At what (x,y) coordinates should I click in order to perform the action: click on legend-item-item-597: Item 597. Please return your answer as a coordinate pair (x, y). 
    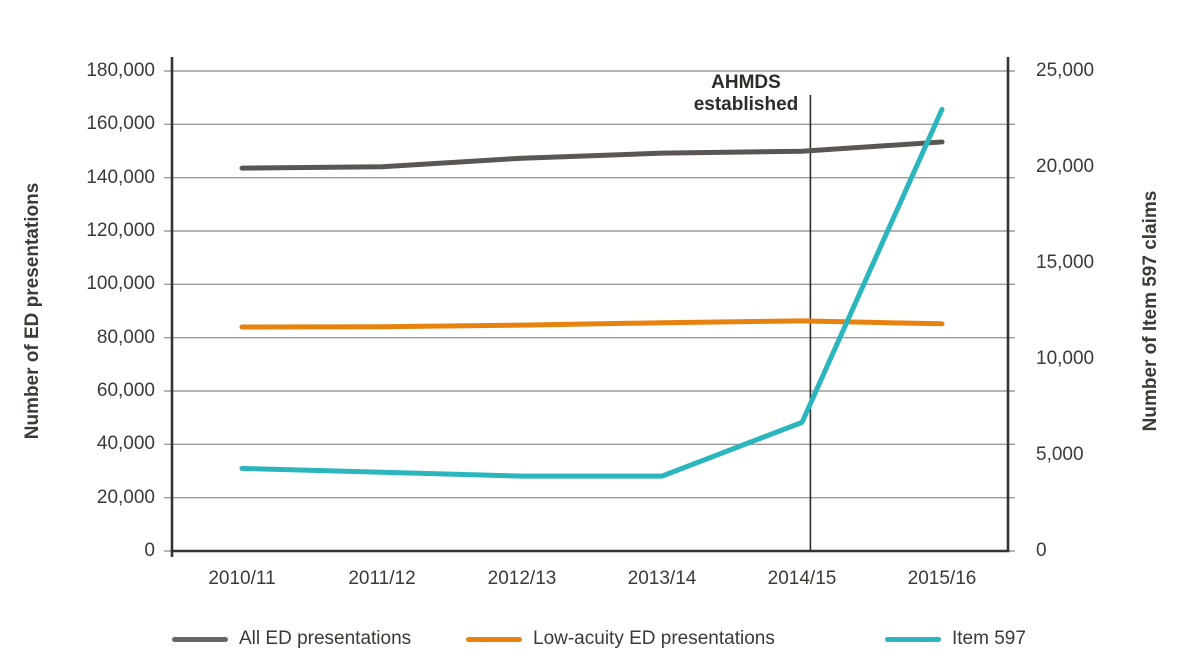
    Looking at the image, I should click on (955, 639).